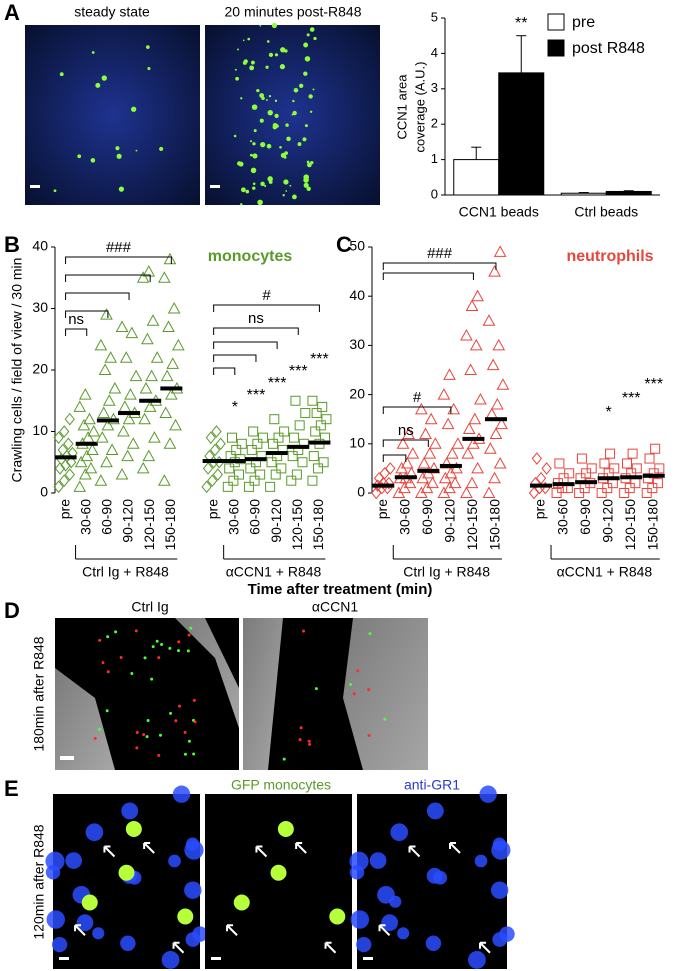 This screenshot has height=971, width=677. What do you see at coordinates (631, 398) in the screenshot?
I see `significance: ***` at bounding box center [631, 398].